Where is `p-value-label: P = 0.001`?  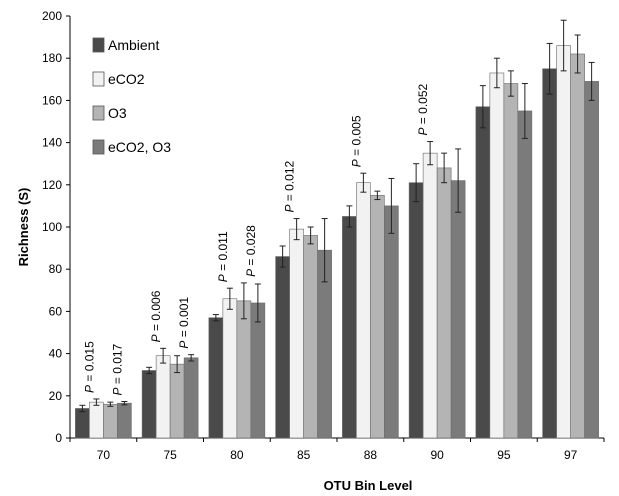 p-value-label: P = 0.001 is located at coordinates (184, 323).